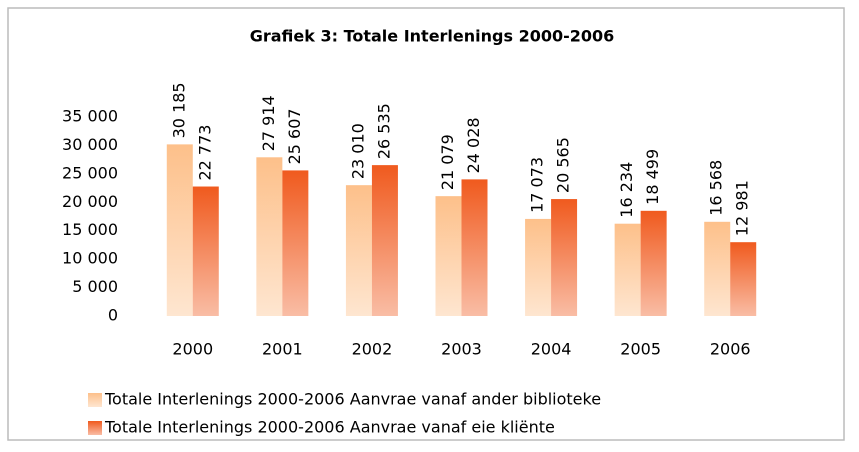 Image resolution: width=859 pixels, height=452 pixels. I want to click on x-tick-label: 2002, so click(372, 349).